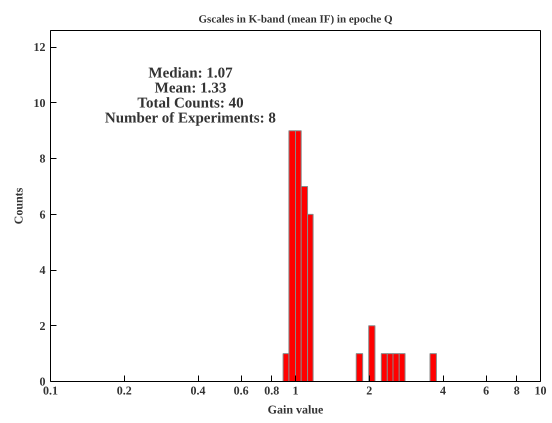 This screenshot has height=423, width=552. Describe the element at coordinates (296, 409) in the screenshot. I see `x-axis-title: Gain value` at that location.